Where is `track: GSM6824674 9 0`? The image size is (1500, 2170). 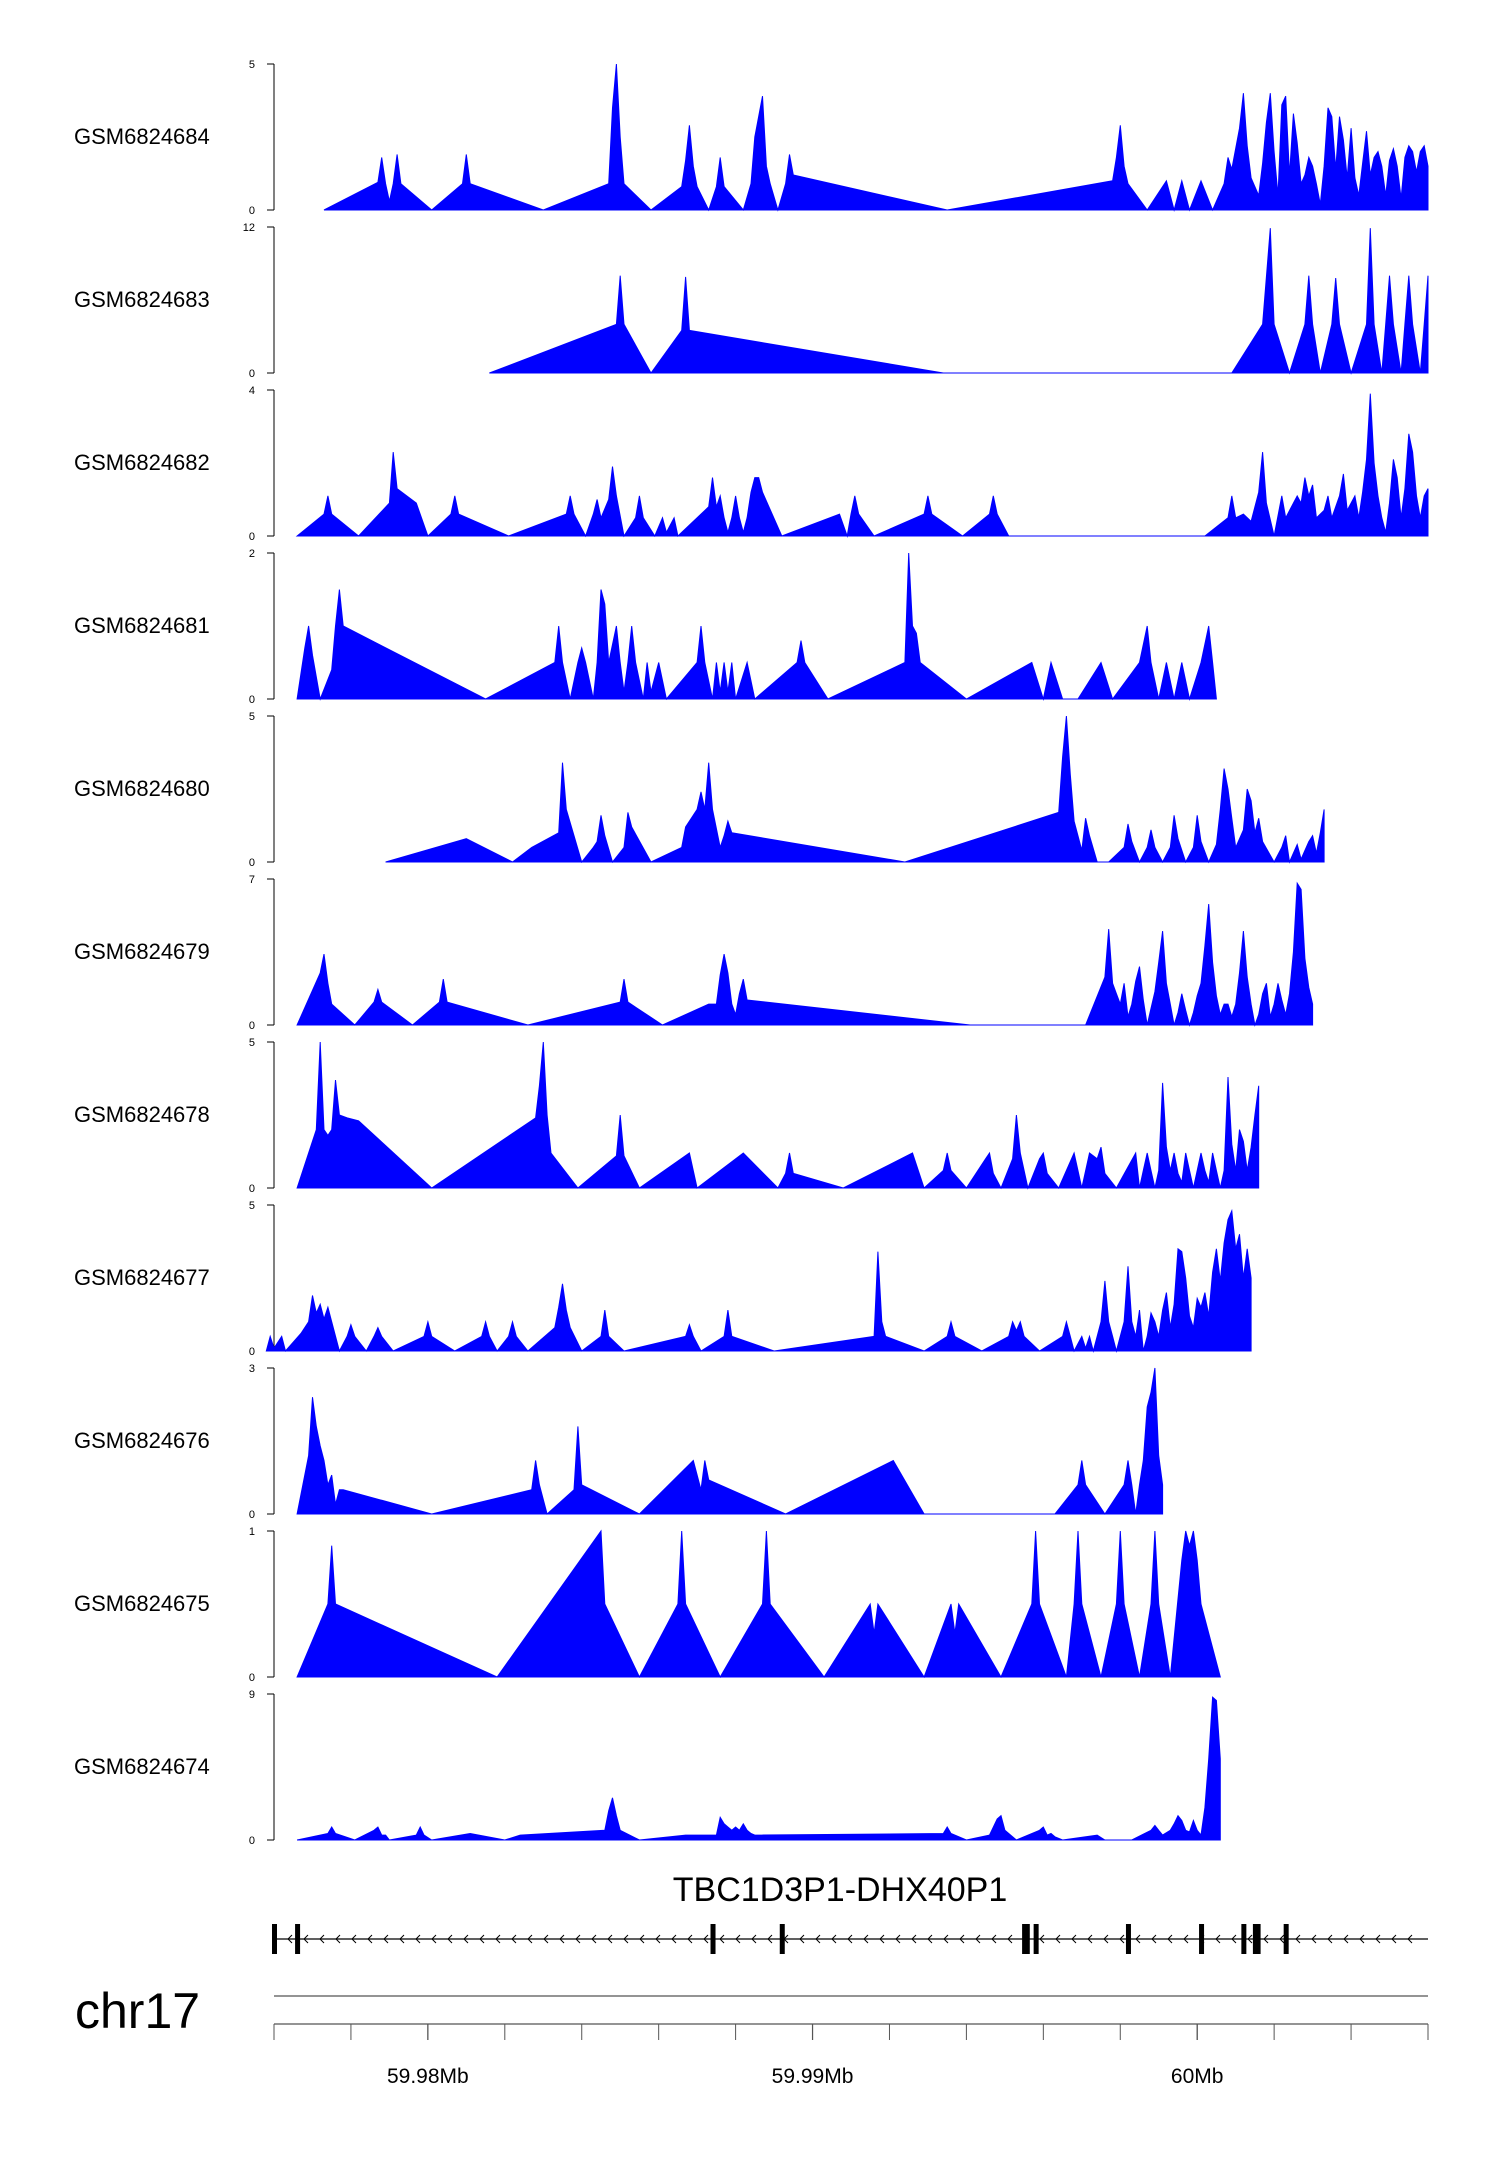 track: GSM6824674 9 0 is located at coordinates (647, 1768).